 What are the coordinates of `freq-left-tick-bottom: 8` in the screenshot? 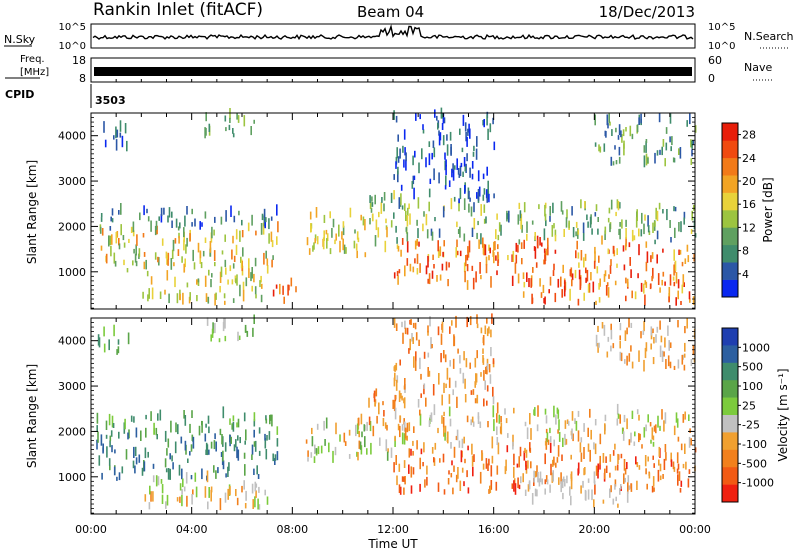 It's located at (82, 78).